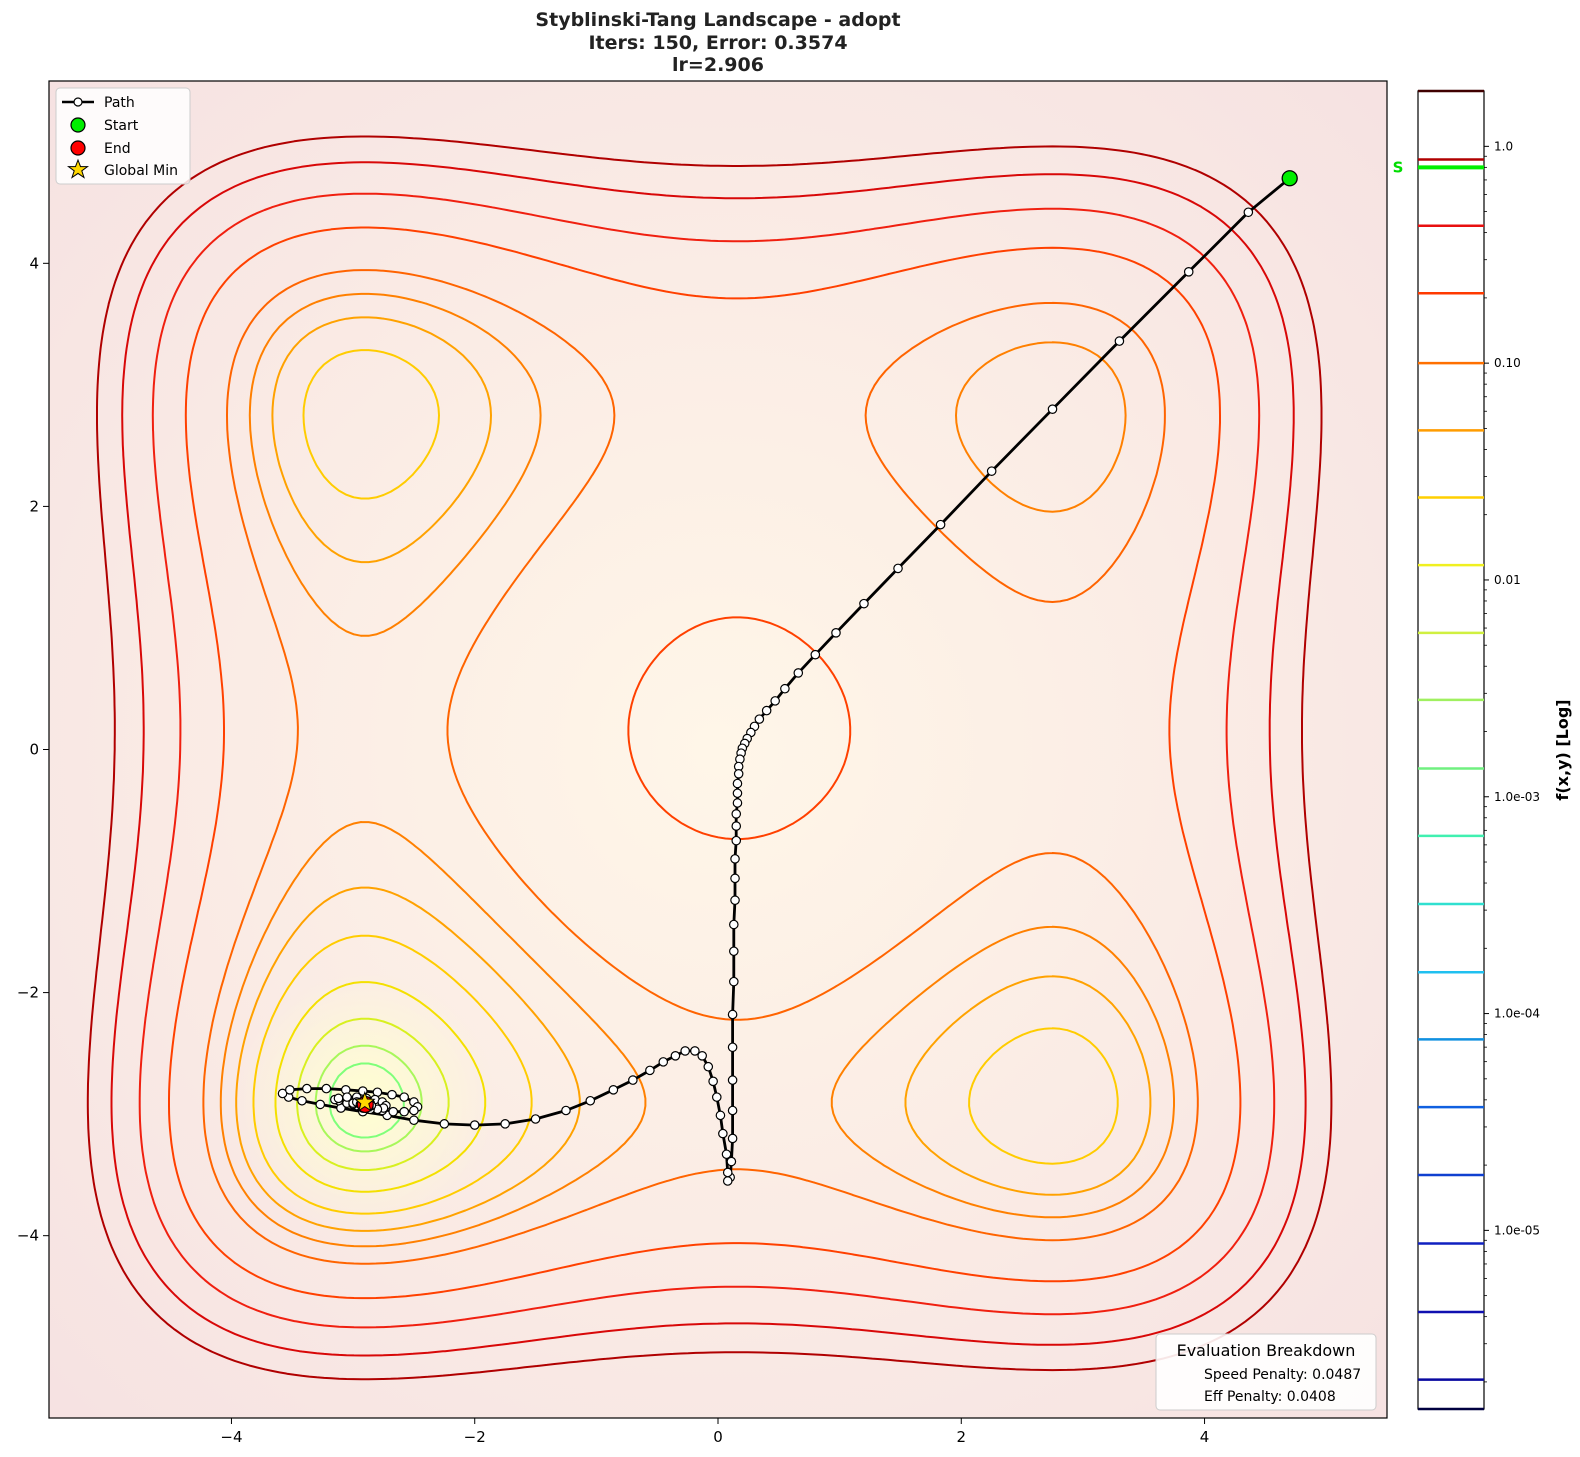  Describe the element at coordinates (1503, 146) in the screenshot. I see `colorbar-tick-label: 1.0` at that location.